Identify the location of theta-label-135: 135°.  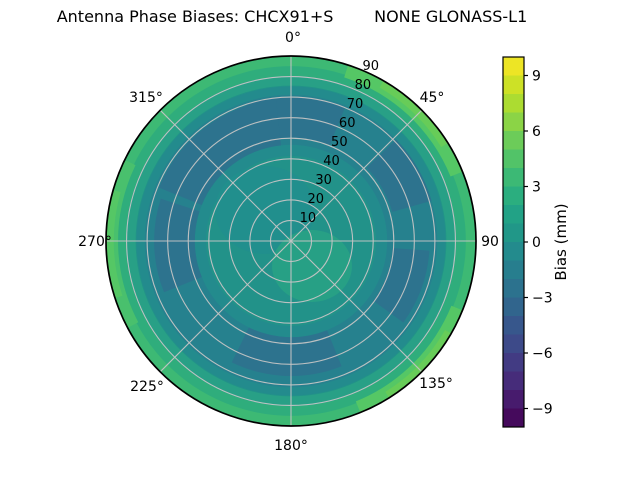
(436, 384).